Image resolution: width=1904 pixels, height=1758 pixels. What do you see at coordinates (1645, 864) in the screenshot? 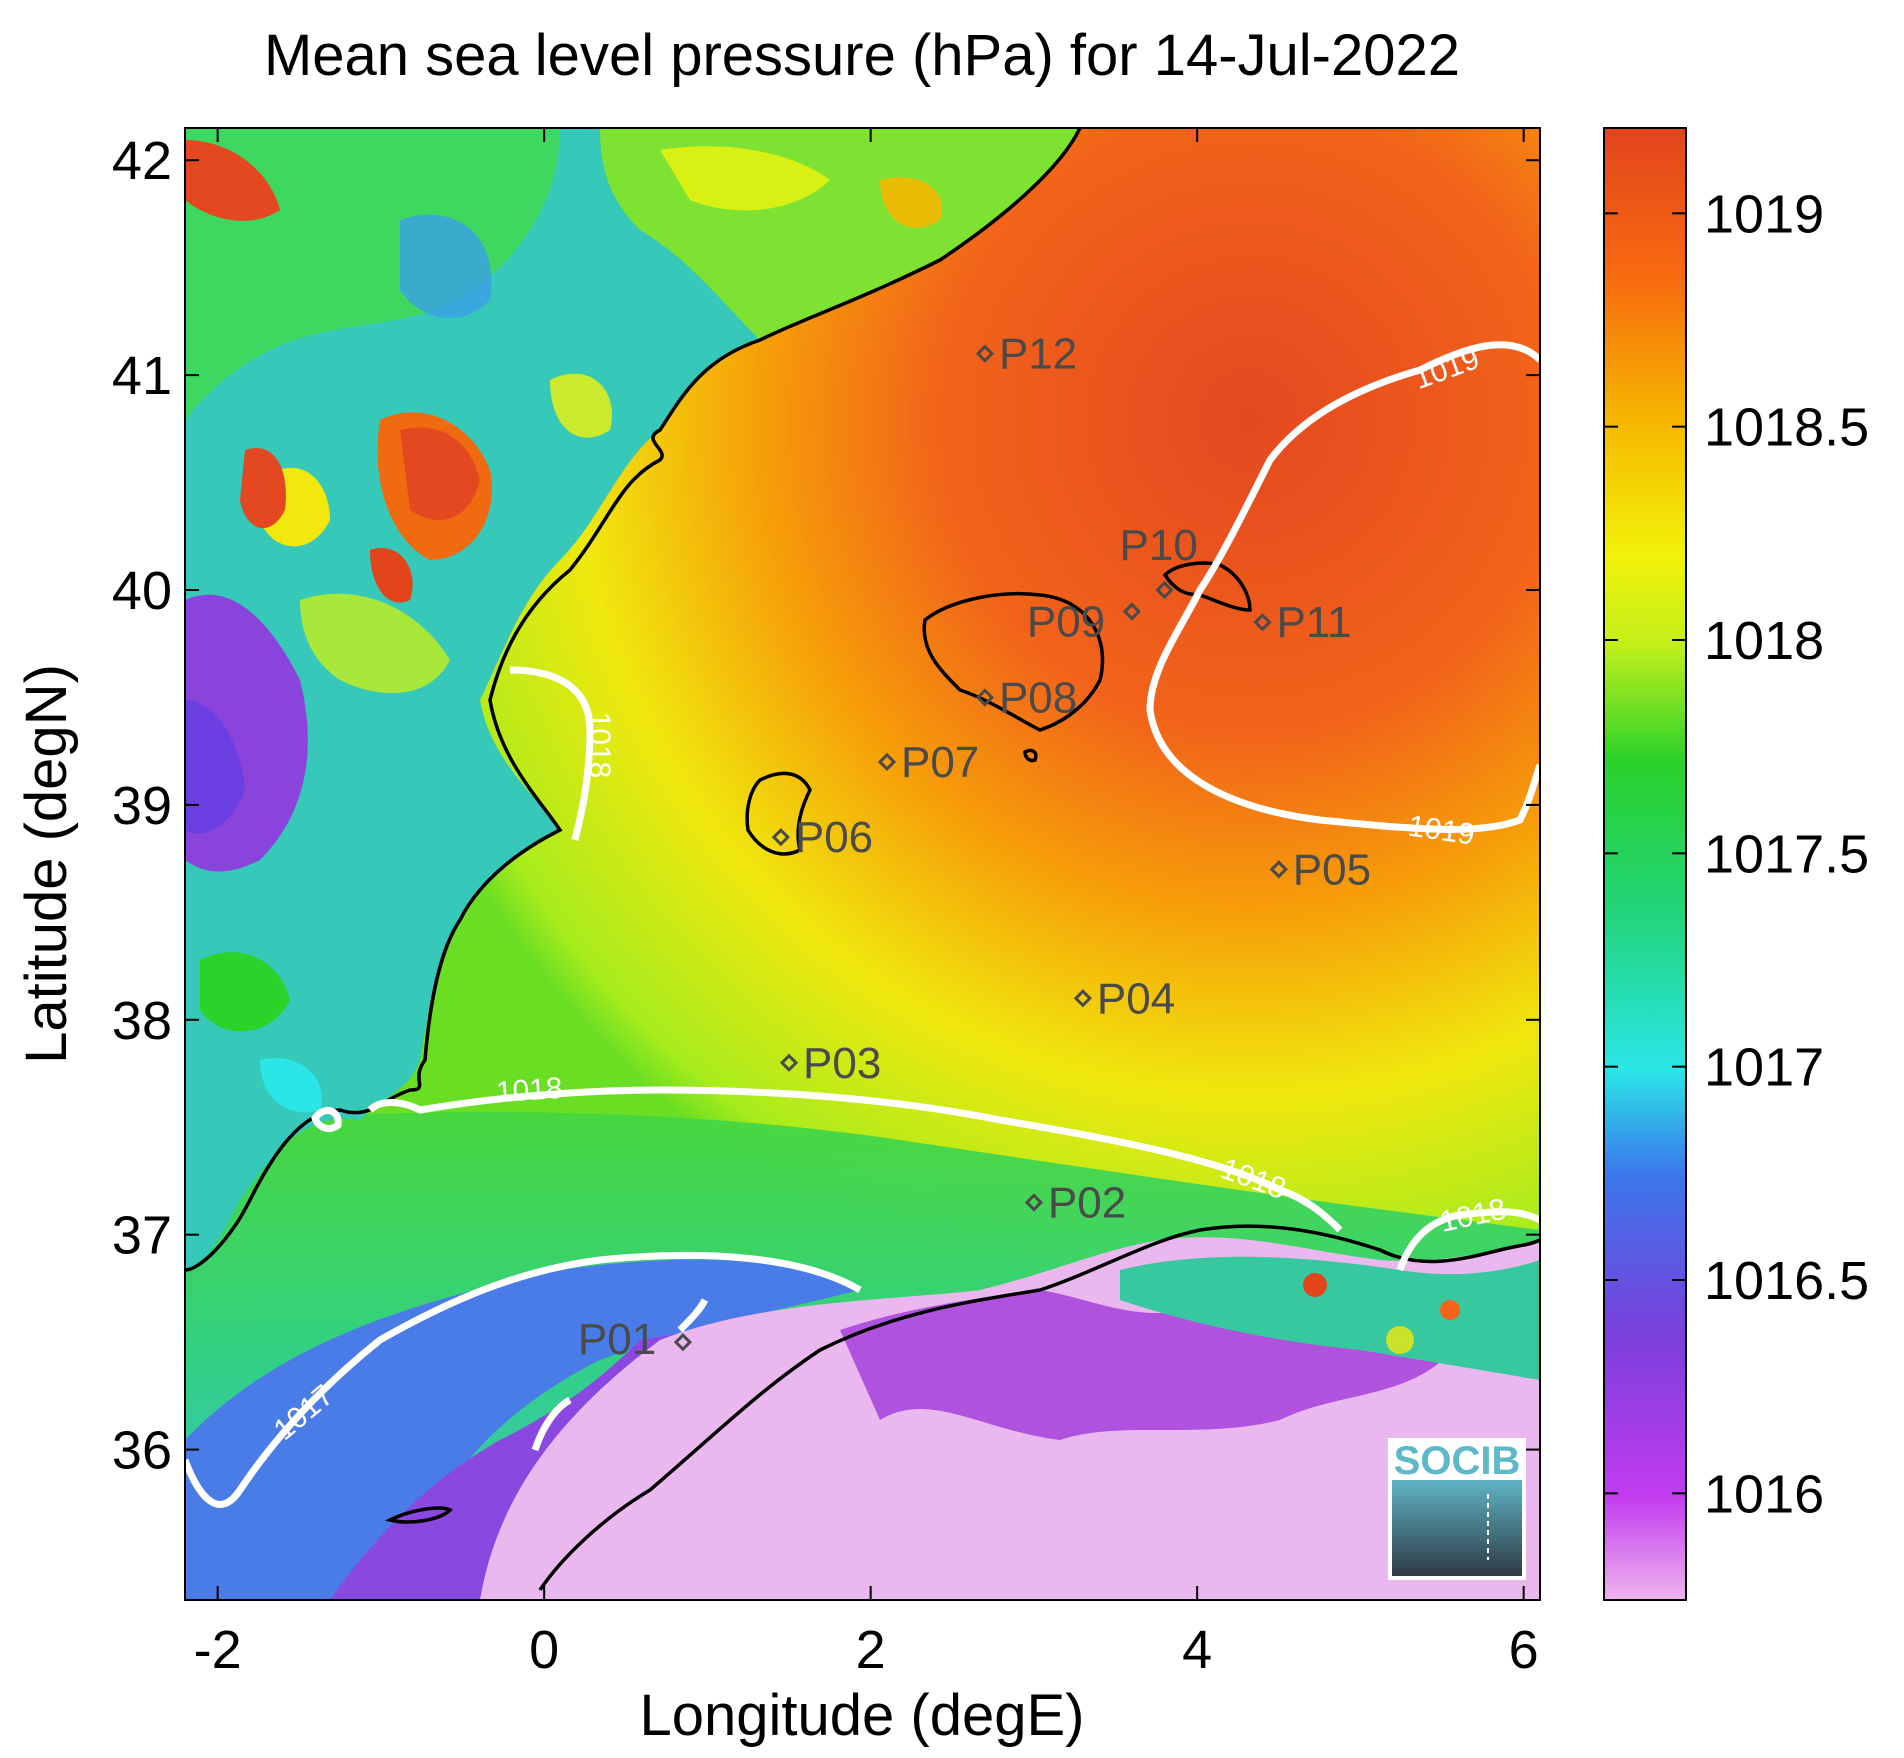
I see `colorbar` at bounding box center [1645, 864].